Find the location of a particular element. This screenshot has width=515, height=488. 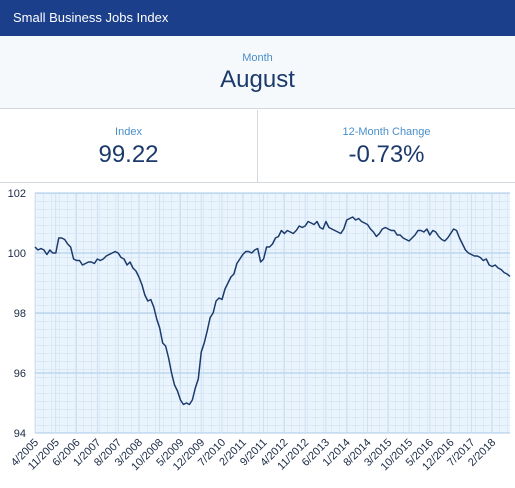

header-title: Small Business Jobs Index is located at coordinates (257, 18).